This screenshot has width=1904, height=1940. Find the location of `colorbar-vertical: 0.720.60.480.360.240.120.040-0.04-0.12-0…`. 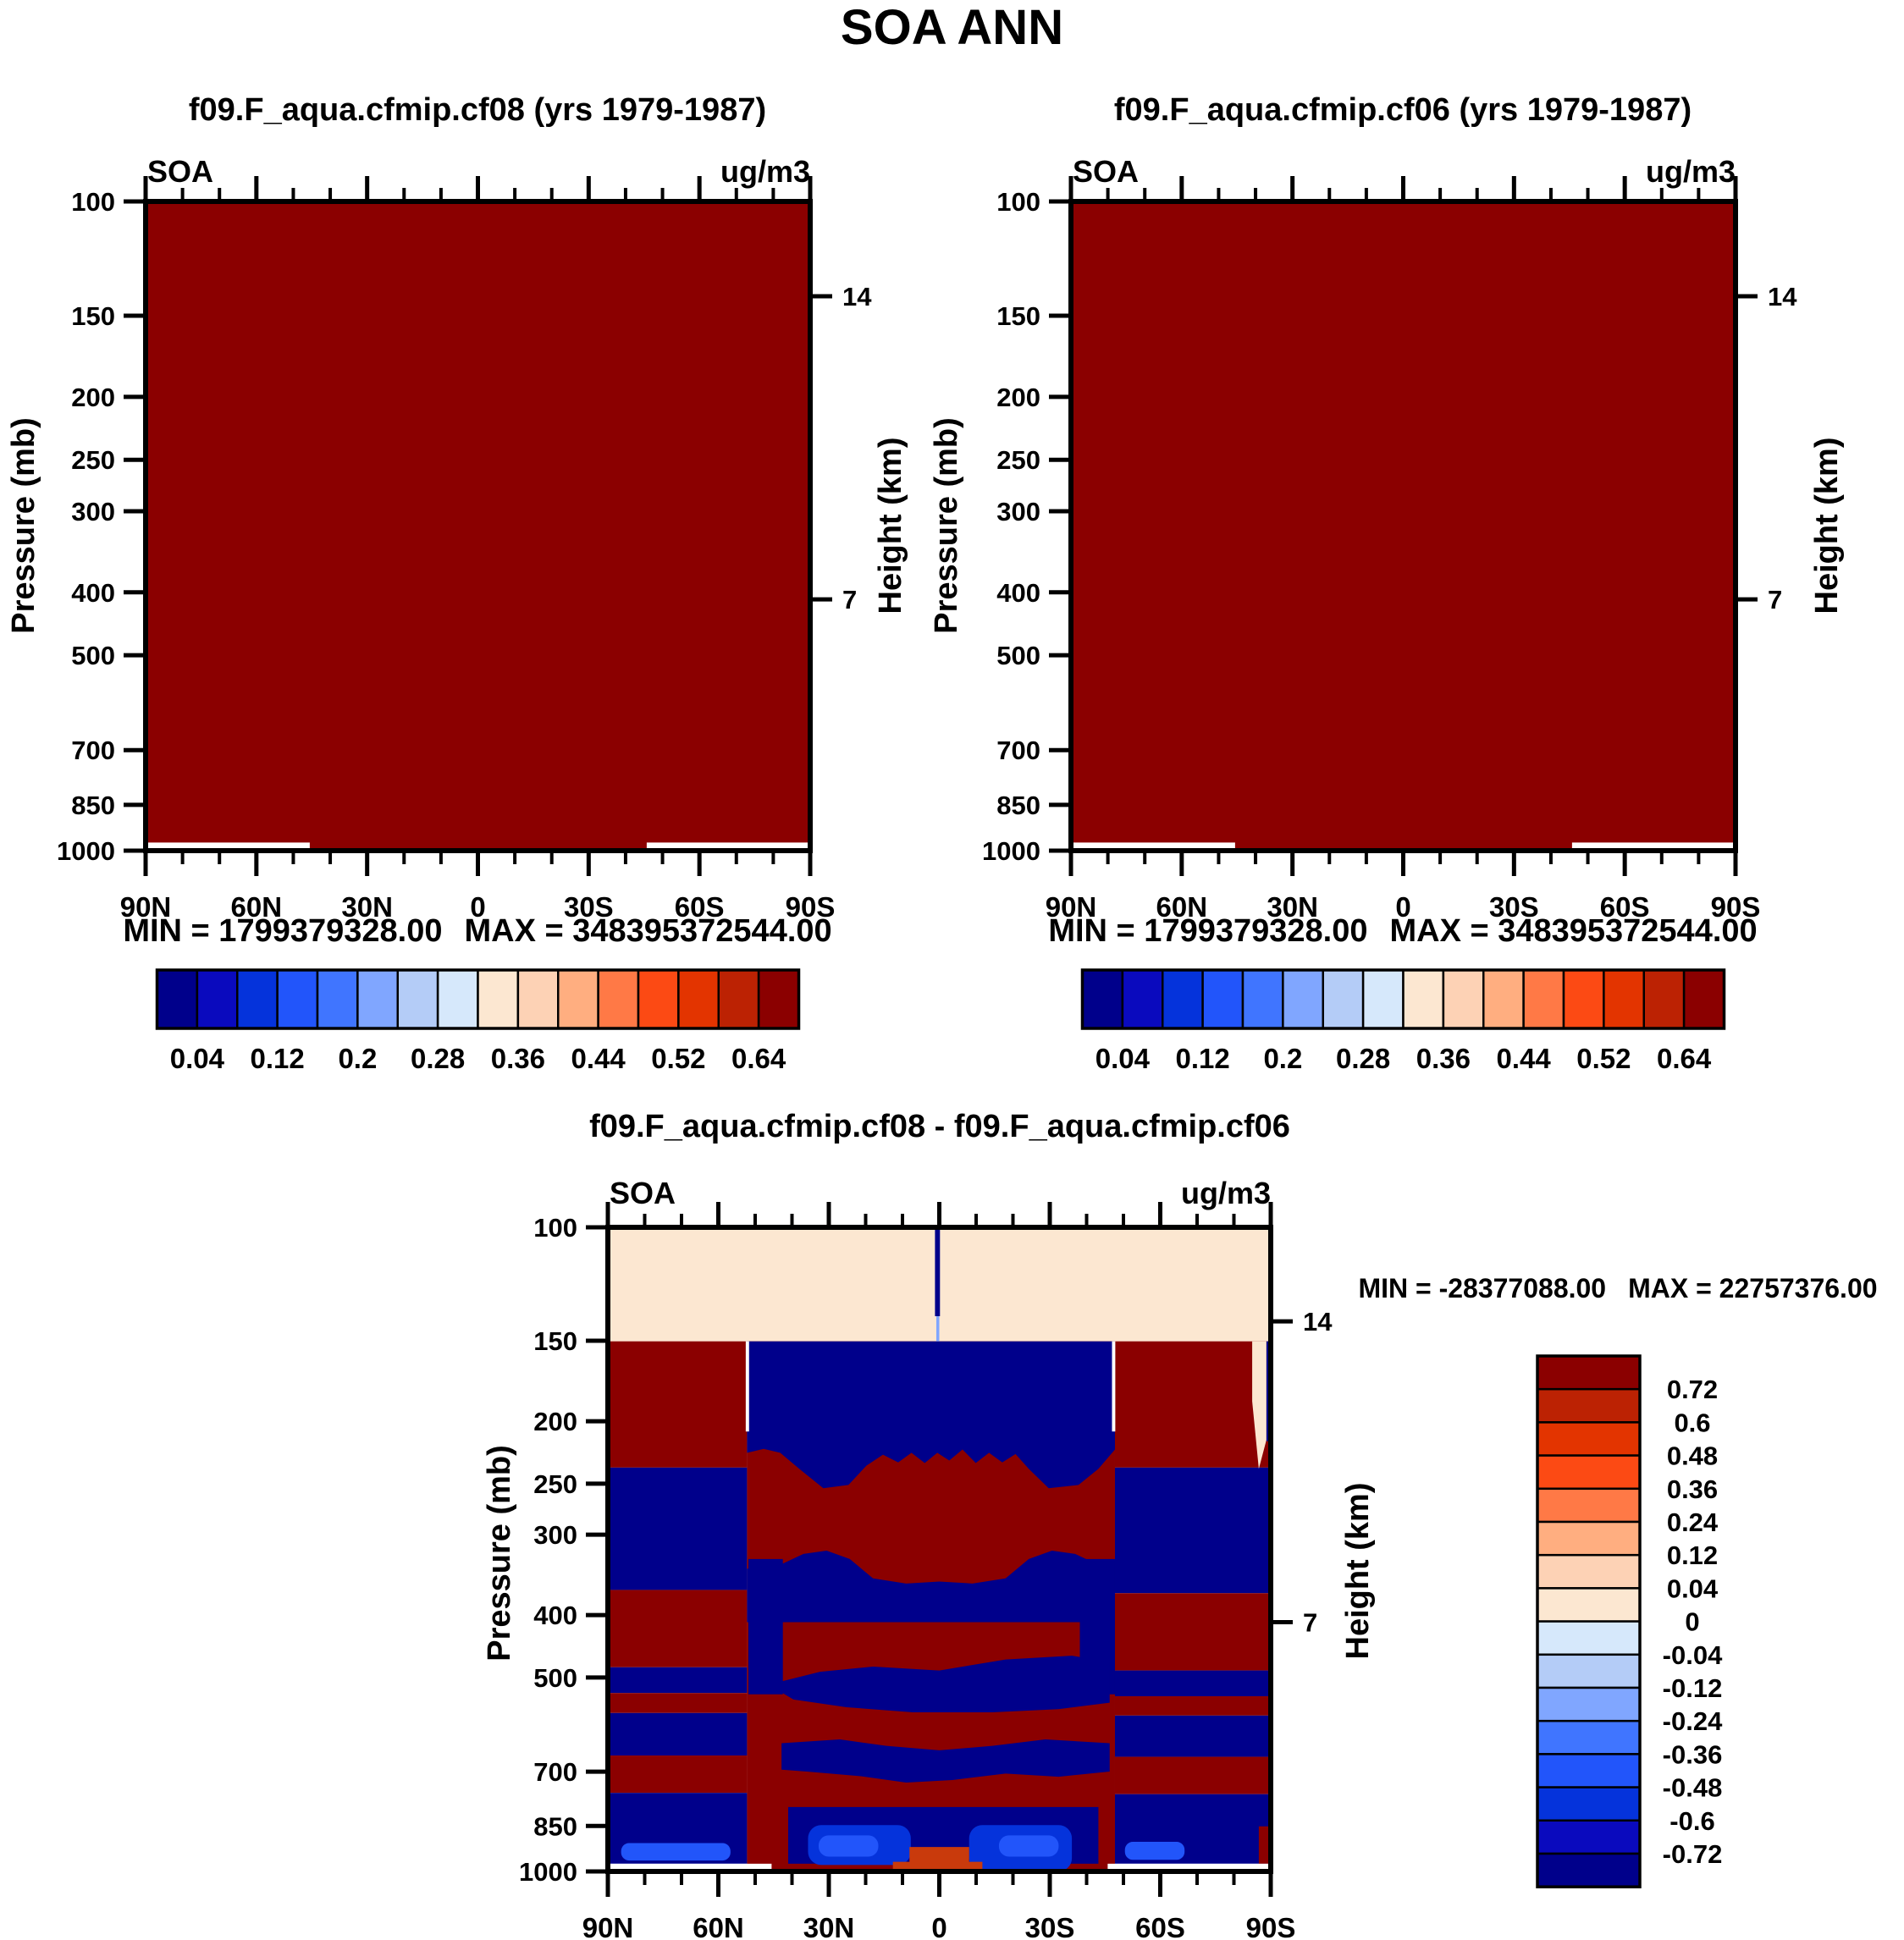

colorbar-vertical: 0.720.60.480.360.240.120.040-0.04-0.12-0… is located at coordinates (1629, 1621).